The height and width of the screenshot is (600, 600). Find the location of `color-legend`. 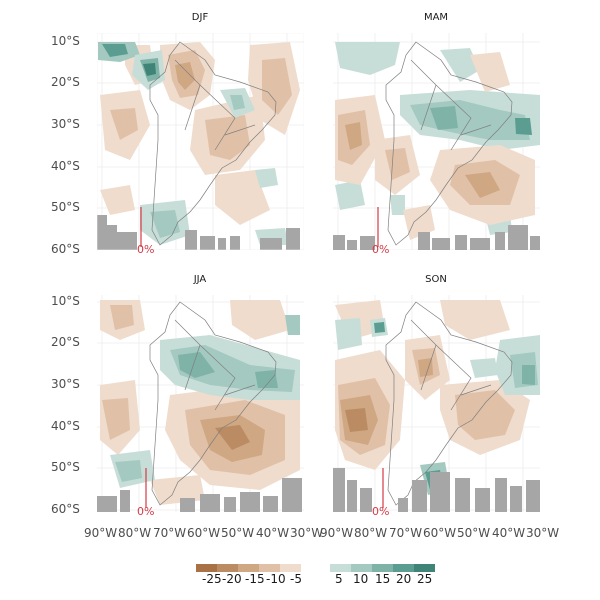

color-legend is located at coordinates (315, 568).